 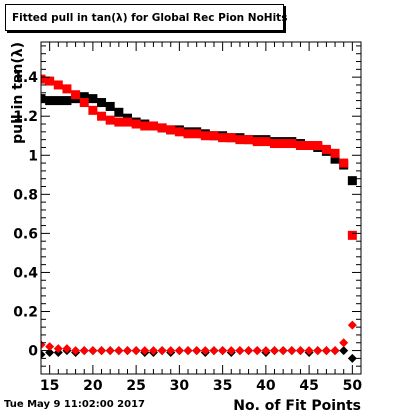 I want to click on x-tick-label: 35, so click(x=222, y=386).